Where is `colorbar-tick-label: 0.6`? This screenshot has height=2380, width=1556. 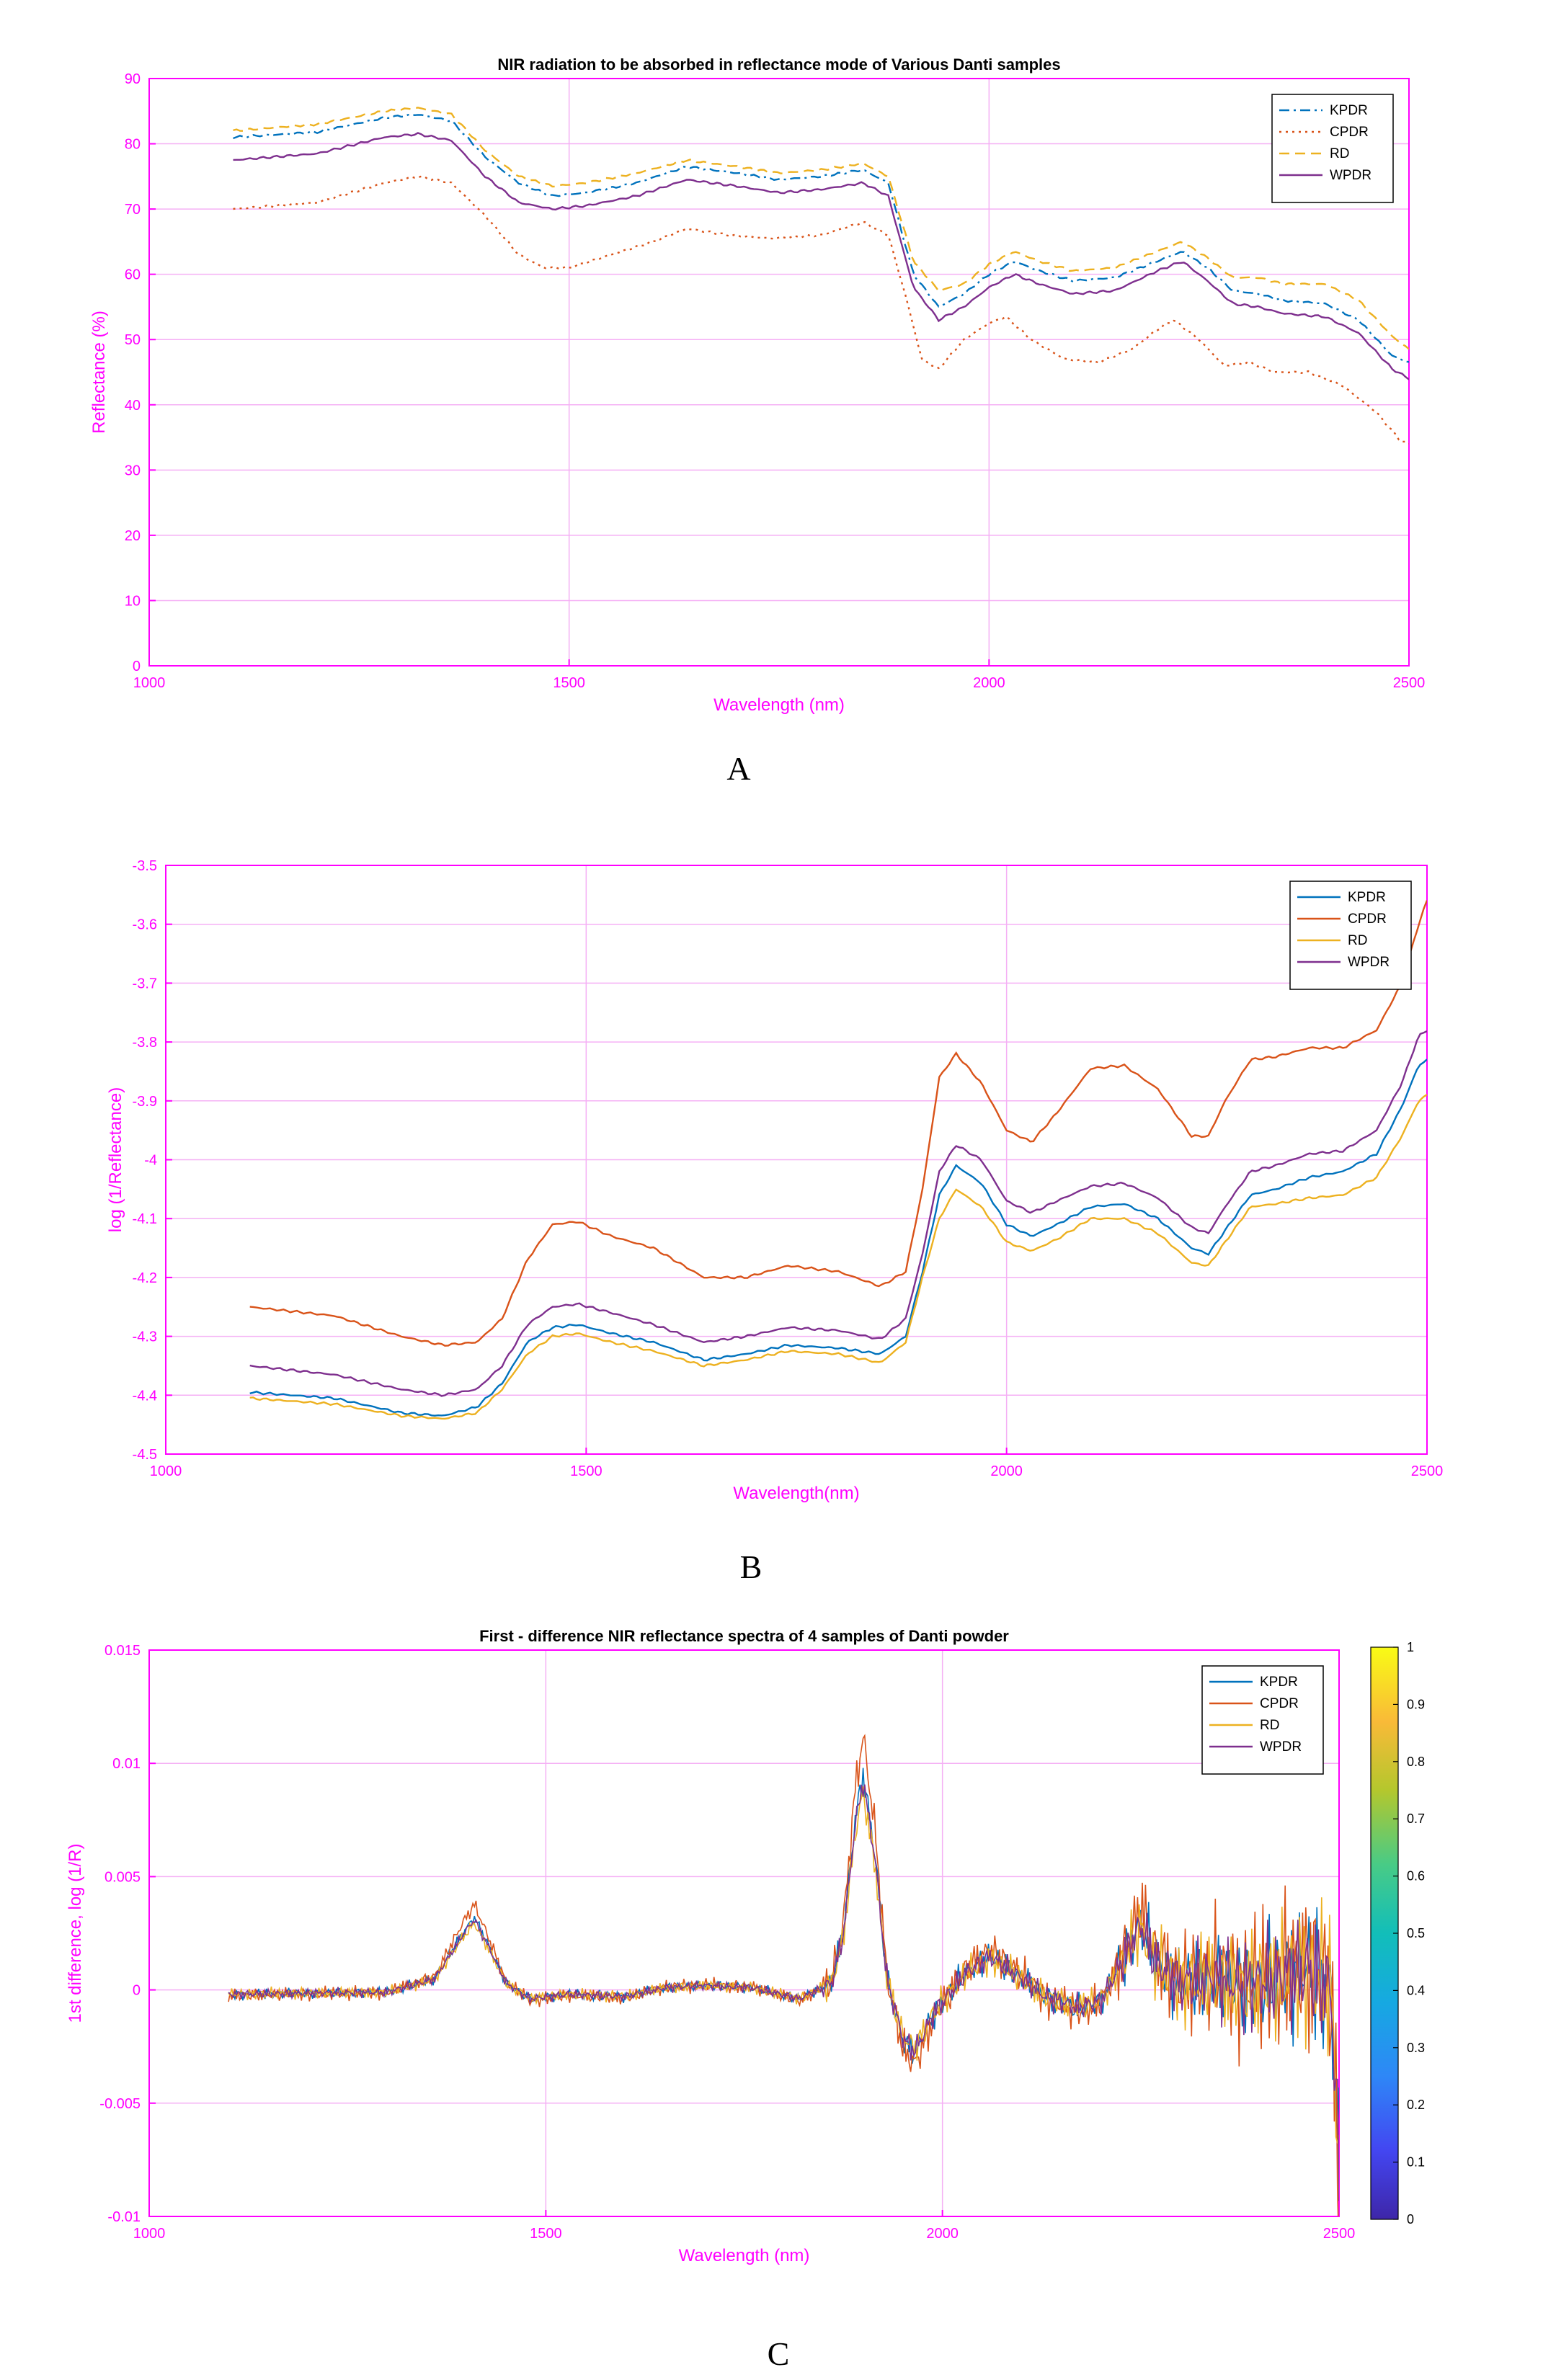 colorbar-tick-label: 0.6 is located at coordinates (1416, 1876).